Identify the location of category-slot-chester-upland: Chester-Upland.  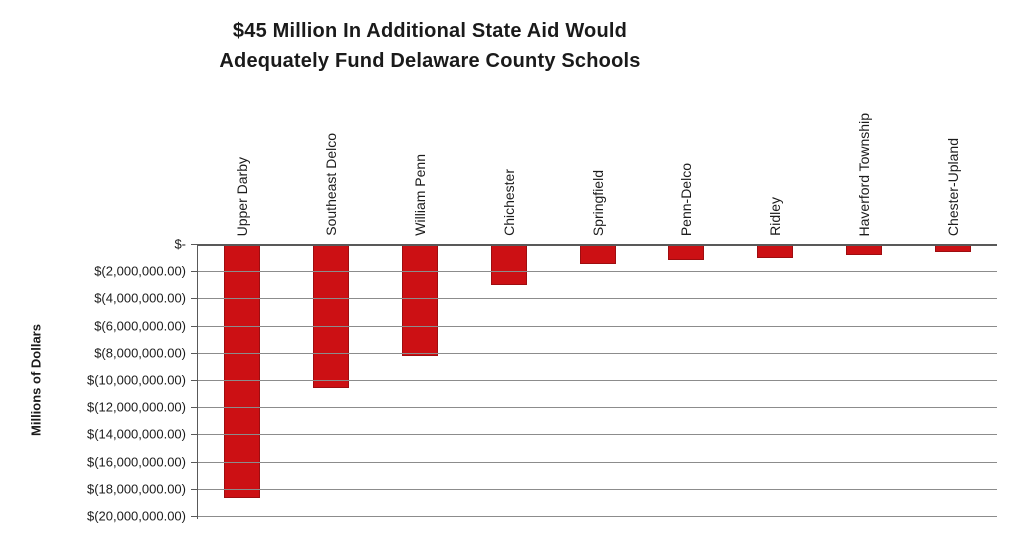
(952, 159).